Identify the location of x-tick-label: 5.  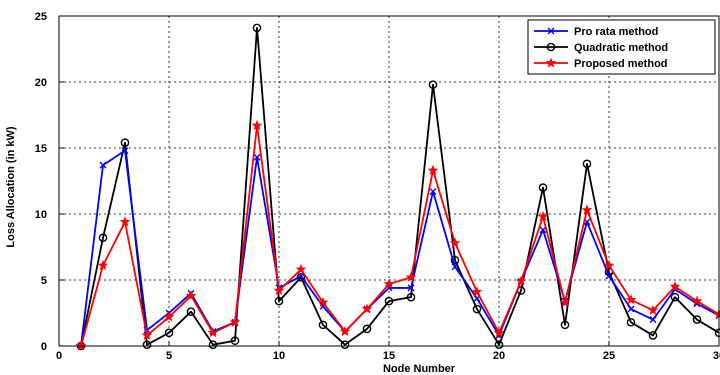
(169, 356).